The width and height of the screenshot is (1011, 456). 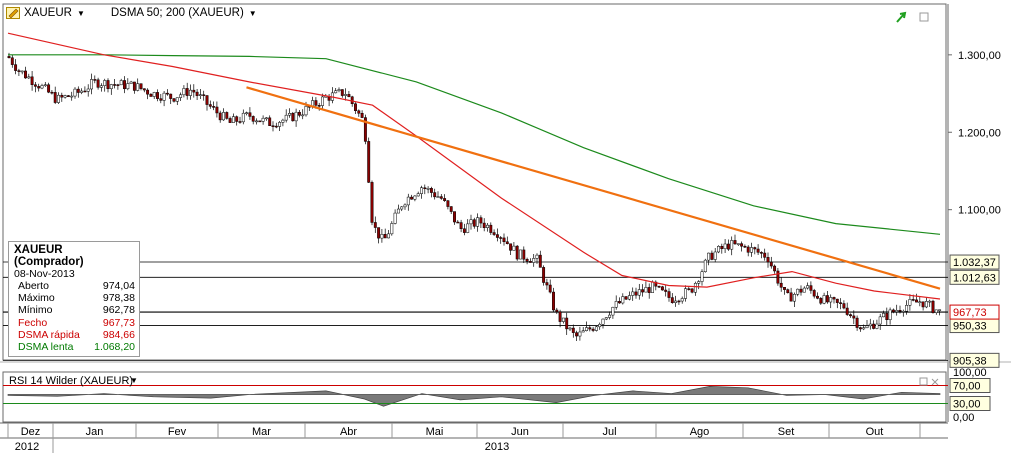 What do you see at coordinates (974, 312) in the screenshot?
I see `current-price-box` at bounding box center [974, 312].